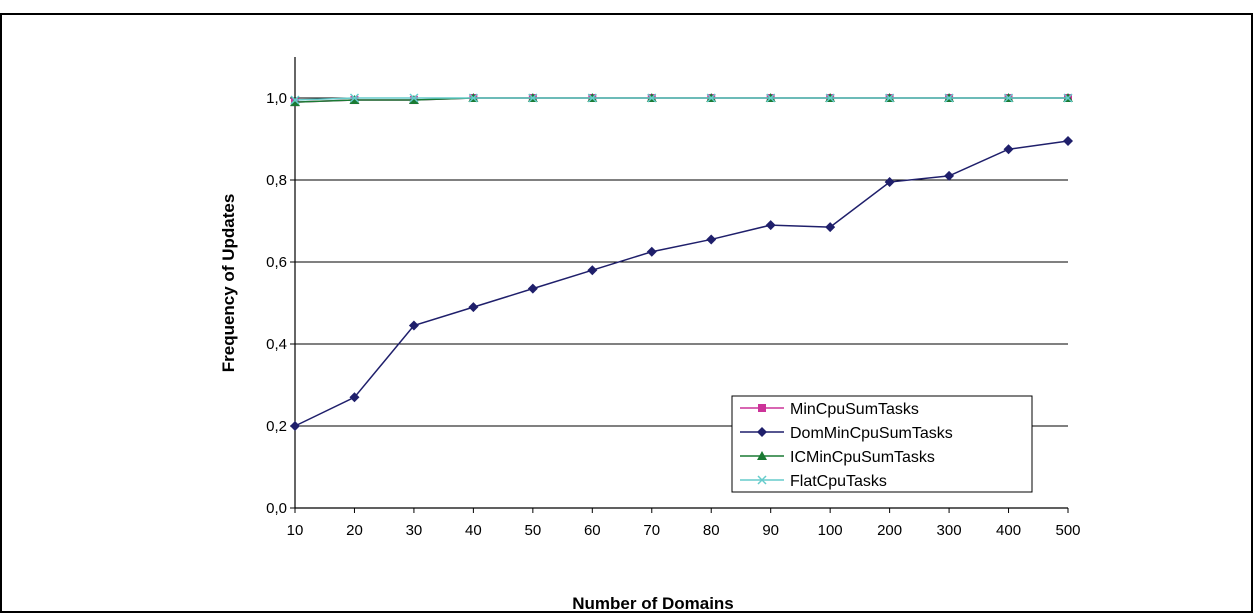 This screenshot has height=613, width=1254. I want to click on legend-label: FlatCpuTasks, so click(838, 481).